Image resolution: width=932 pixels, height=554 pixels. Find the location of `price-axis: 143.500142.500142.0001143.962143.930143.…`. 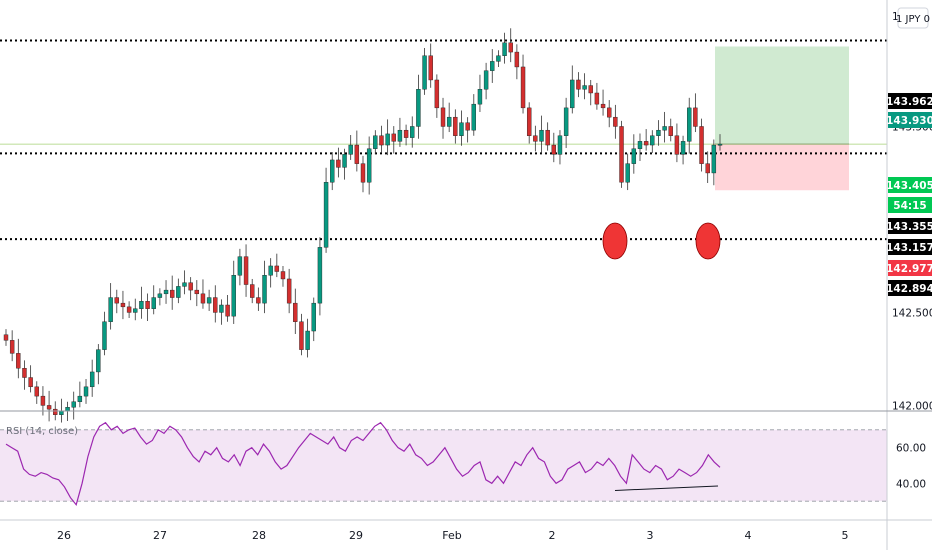

price-axis: 143.500142.500142.0001143.962143.930143.… is located at coordinates (909, 250).